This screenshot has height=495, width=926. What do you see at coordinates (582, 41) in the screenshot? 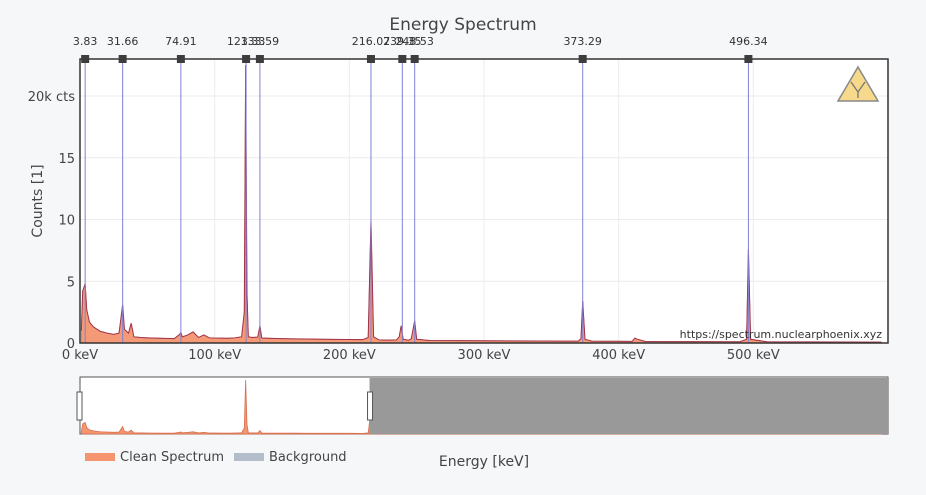
I see `peak-energy-label: 373.29` at bounding box center [582, 41].